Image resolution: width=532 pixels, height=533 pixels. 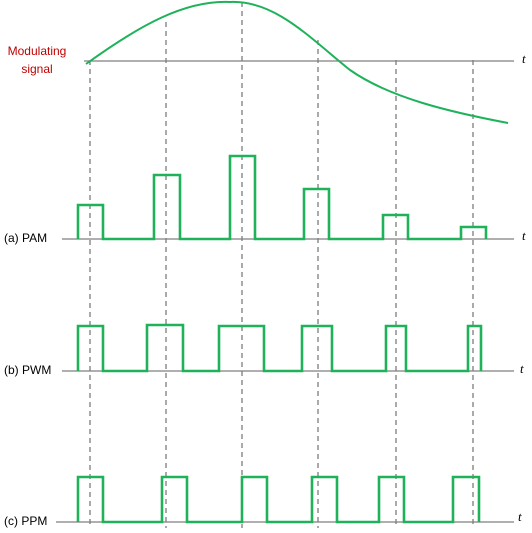 I want to click on ppm-pulse-train, so click(x=278, y=499).